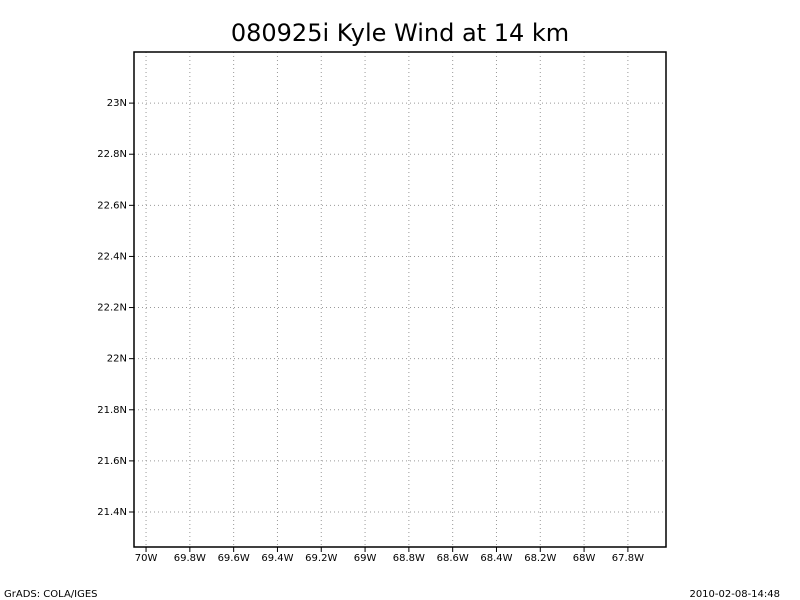 This screenshot has width=800, height=600. What do you see at coordinates (112, 308) in the screenshot?
I see `y-tick-label: 22.2N` at bounding box center [112, 308].